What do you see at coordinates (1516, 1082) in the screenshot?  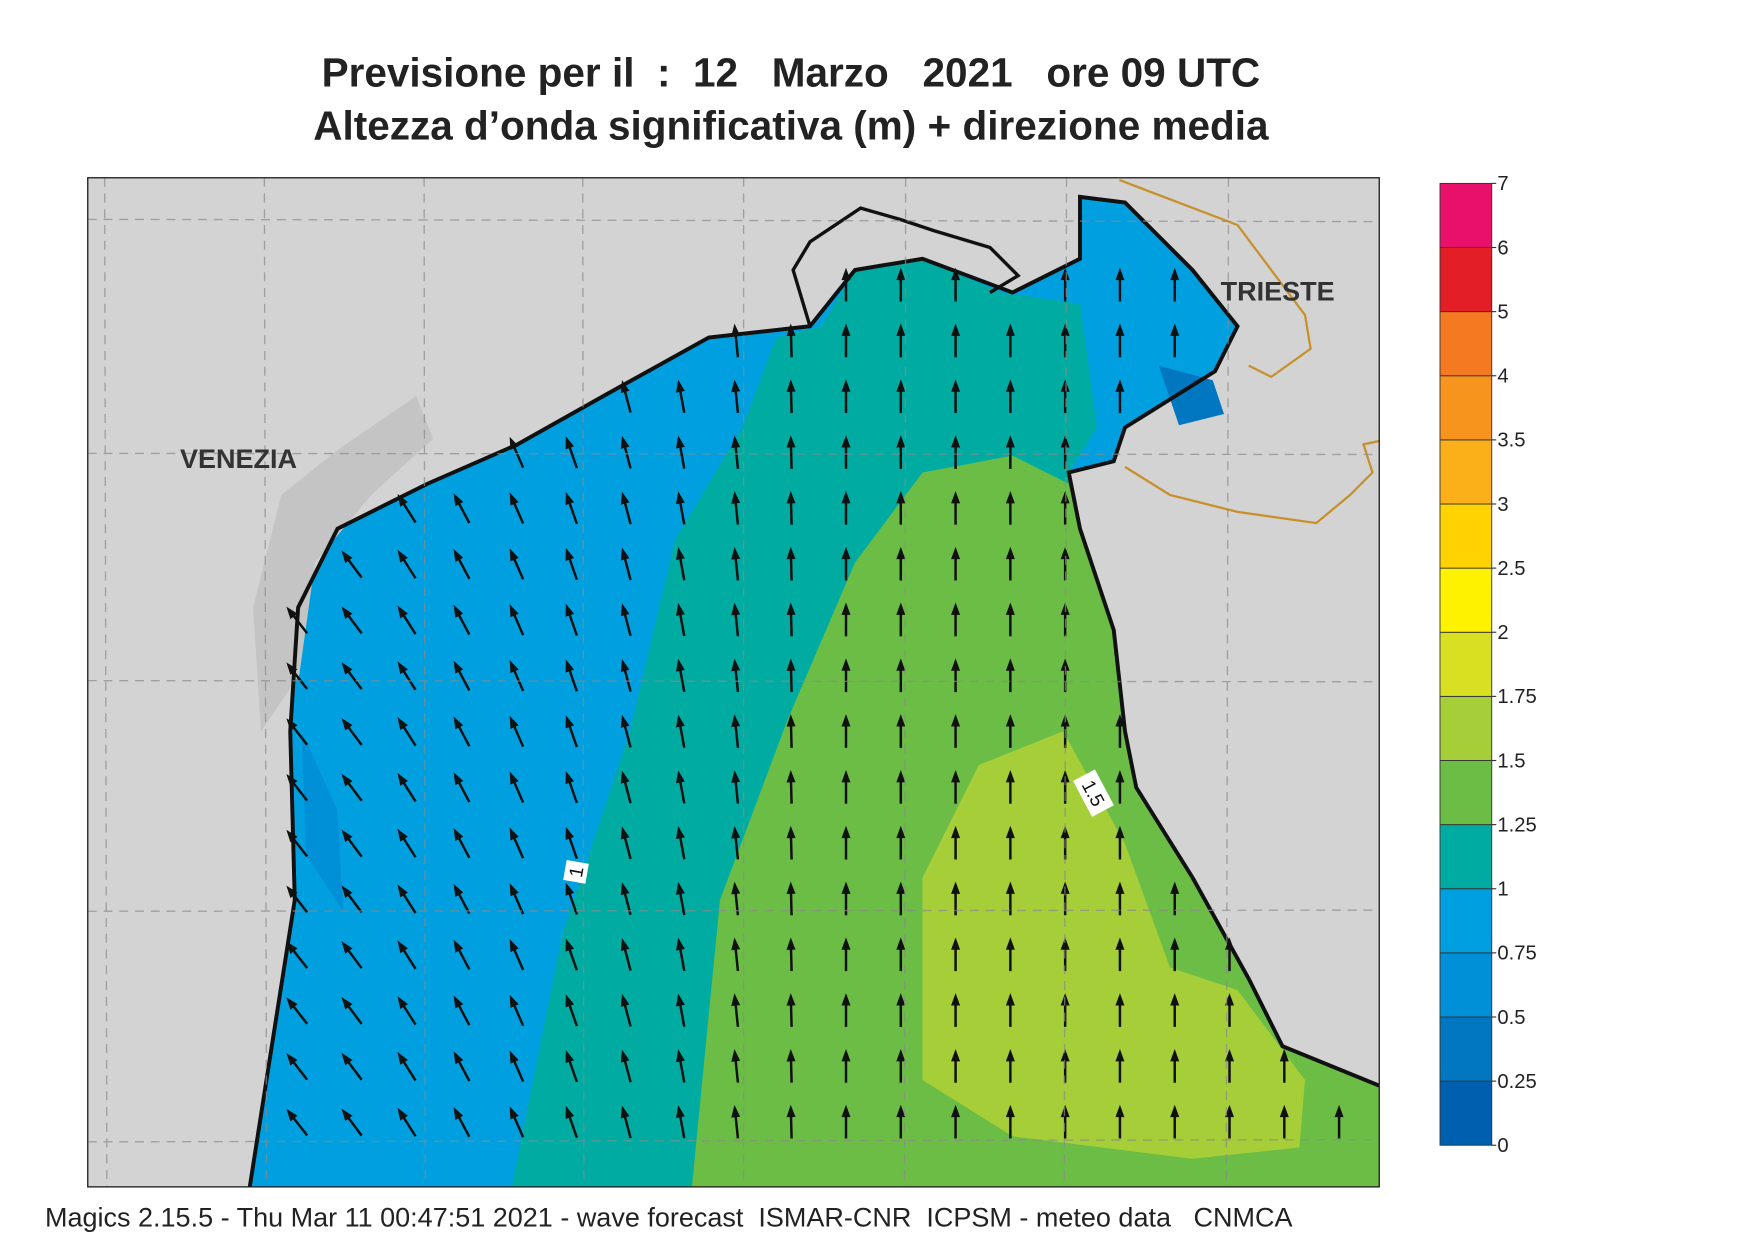 I see `colorbar-label: 0.25` at bounding box center [1516, 1082].